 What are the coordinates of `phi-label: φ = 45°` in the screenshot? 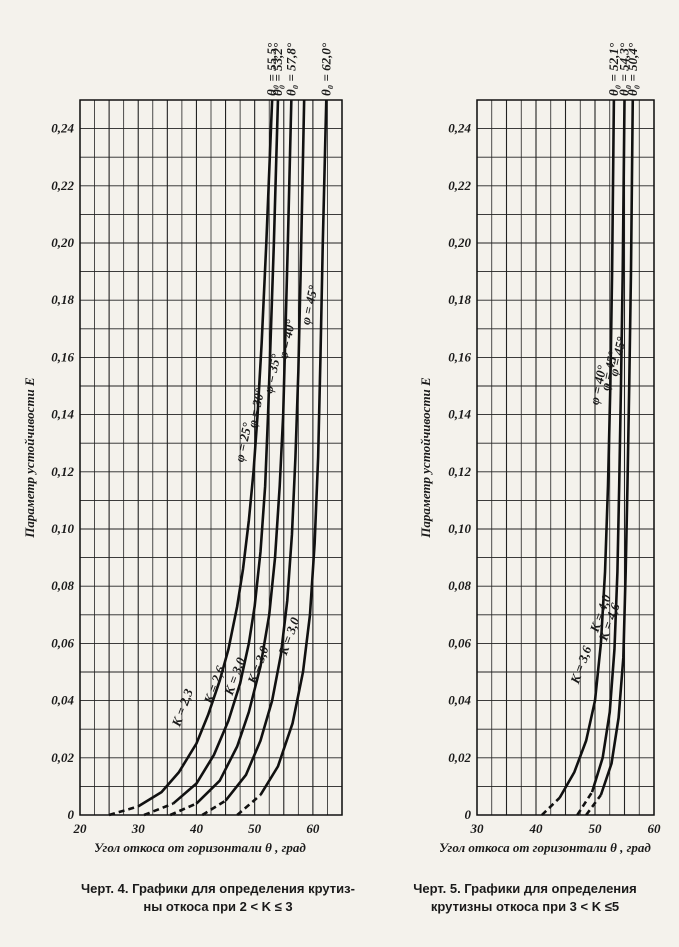 It's located at (617, 356).